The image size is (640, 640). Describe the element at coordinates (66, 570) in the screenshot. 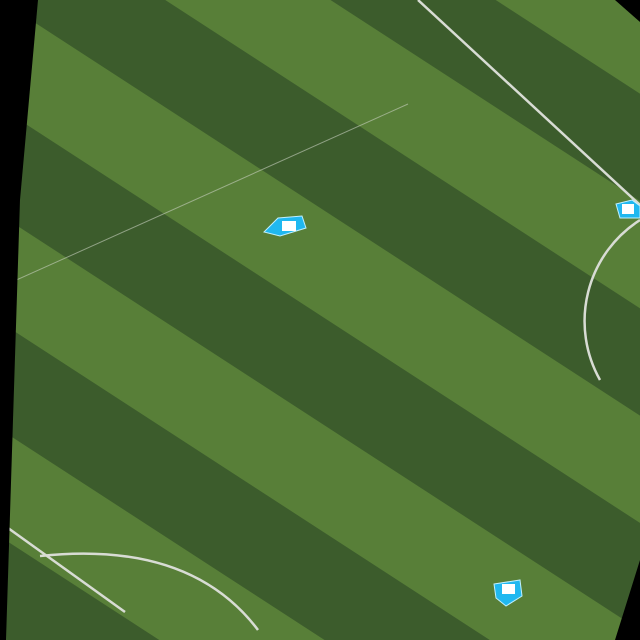

I see `corner-line` at that location.